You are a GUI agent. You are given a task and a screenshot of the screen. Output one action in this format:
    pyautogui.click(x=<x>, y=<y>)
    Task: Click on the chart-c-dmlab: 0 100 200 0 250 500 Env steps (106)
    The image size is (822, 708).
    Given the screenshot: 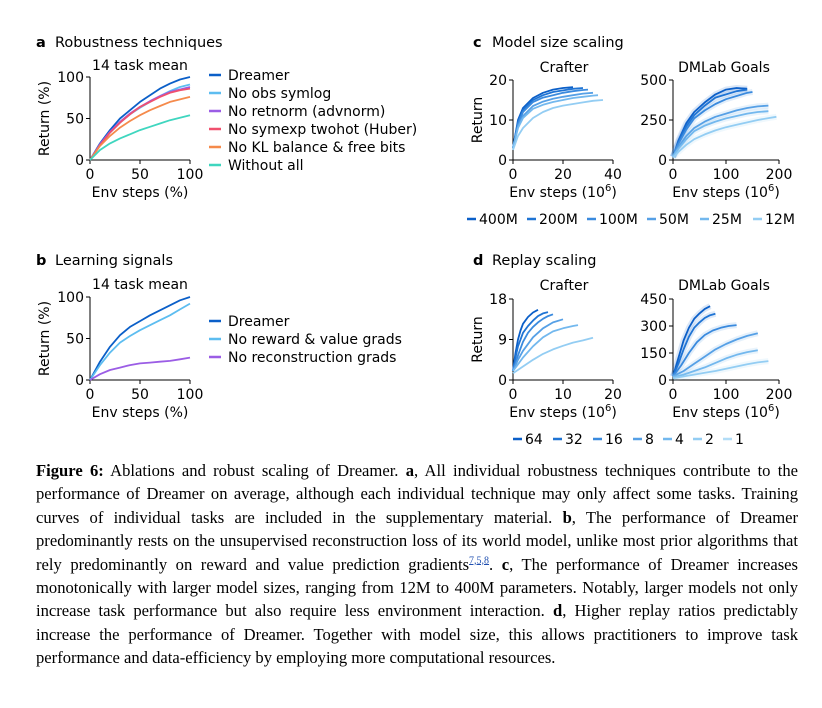 What is the action you would take?
    pyautogui.click(x=716, y=137)
    